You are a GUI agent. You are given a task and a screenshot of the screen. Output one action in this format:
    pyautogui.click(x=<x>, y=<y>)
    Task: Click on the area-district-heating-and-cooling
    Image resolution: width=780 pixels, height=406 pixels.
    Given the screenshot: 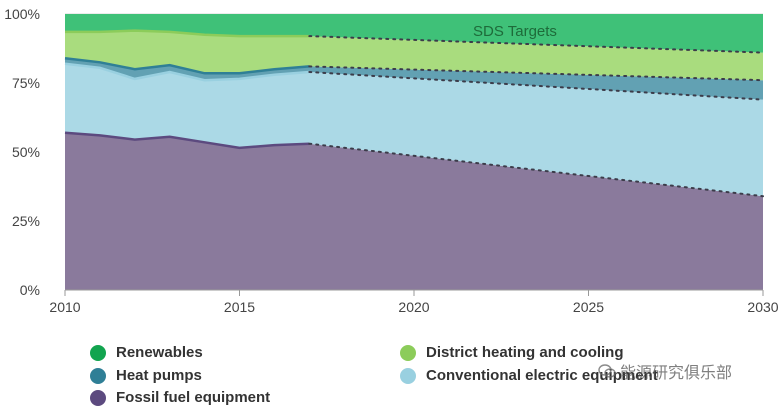 What is the action you would take?
    pyautogui.click(x=414, y=55)
    